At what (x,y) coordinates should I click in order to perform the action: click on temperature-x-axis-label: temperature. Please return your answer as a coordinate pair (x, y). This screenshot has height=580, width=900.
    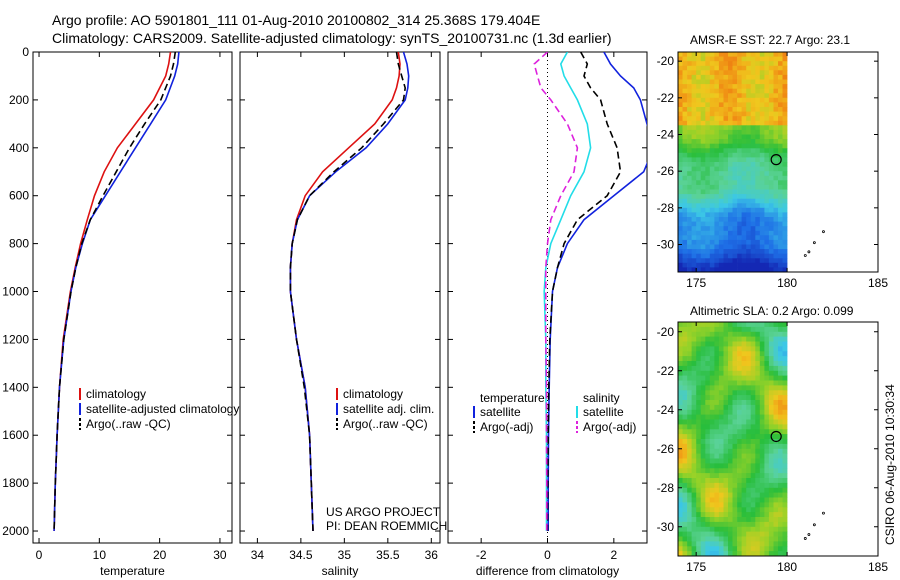
    Looking at the image, I should click on (132, 571).